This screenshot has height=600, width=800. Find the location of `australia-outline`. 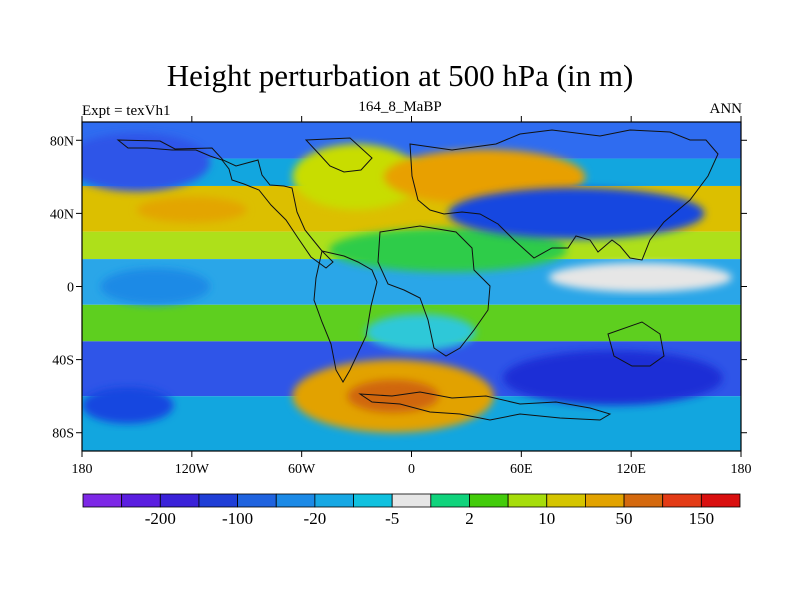

australia-outline is located at coordinates (636, 344).